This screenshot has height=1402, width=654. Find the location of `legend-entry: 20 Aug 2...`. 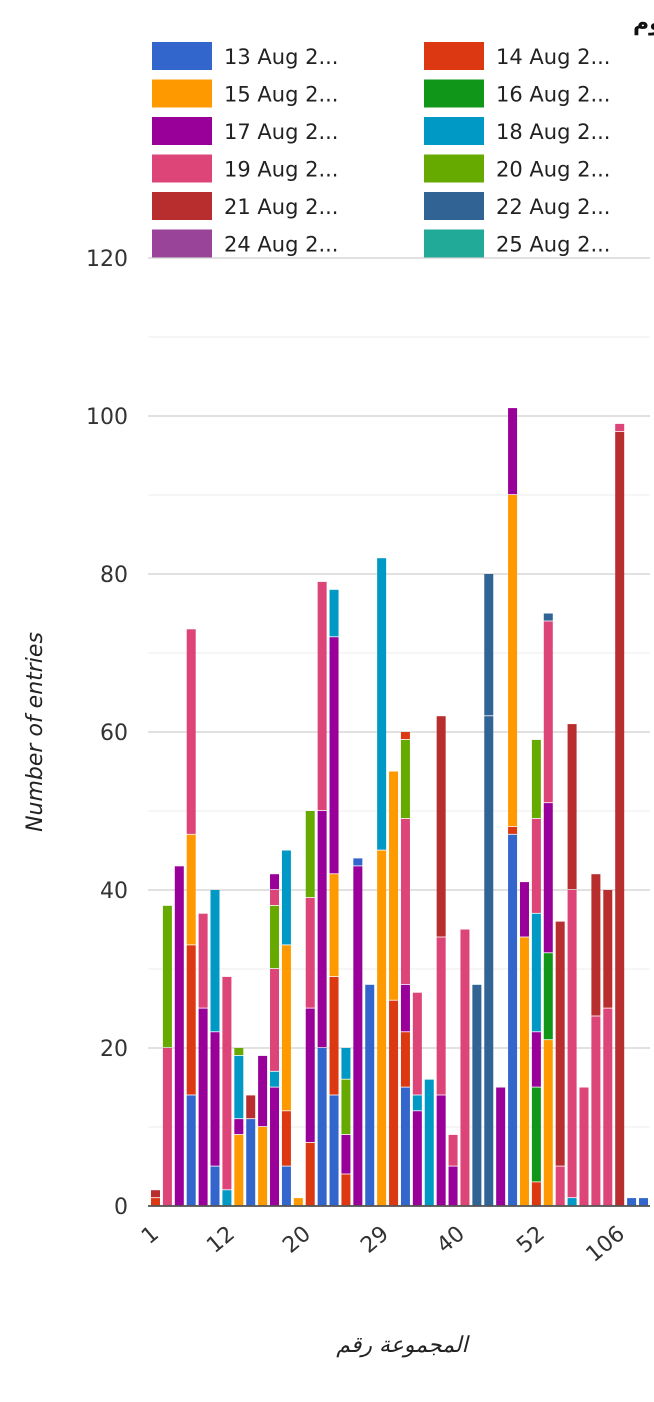

legend-entry: 20 Aug 2... is located at coordinates (517, 168).